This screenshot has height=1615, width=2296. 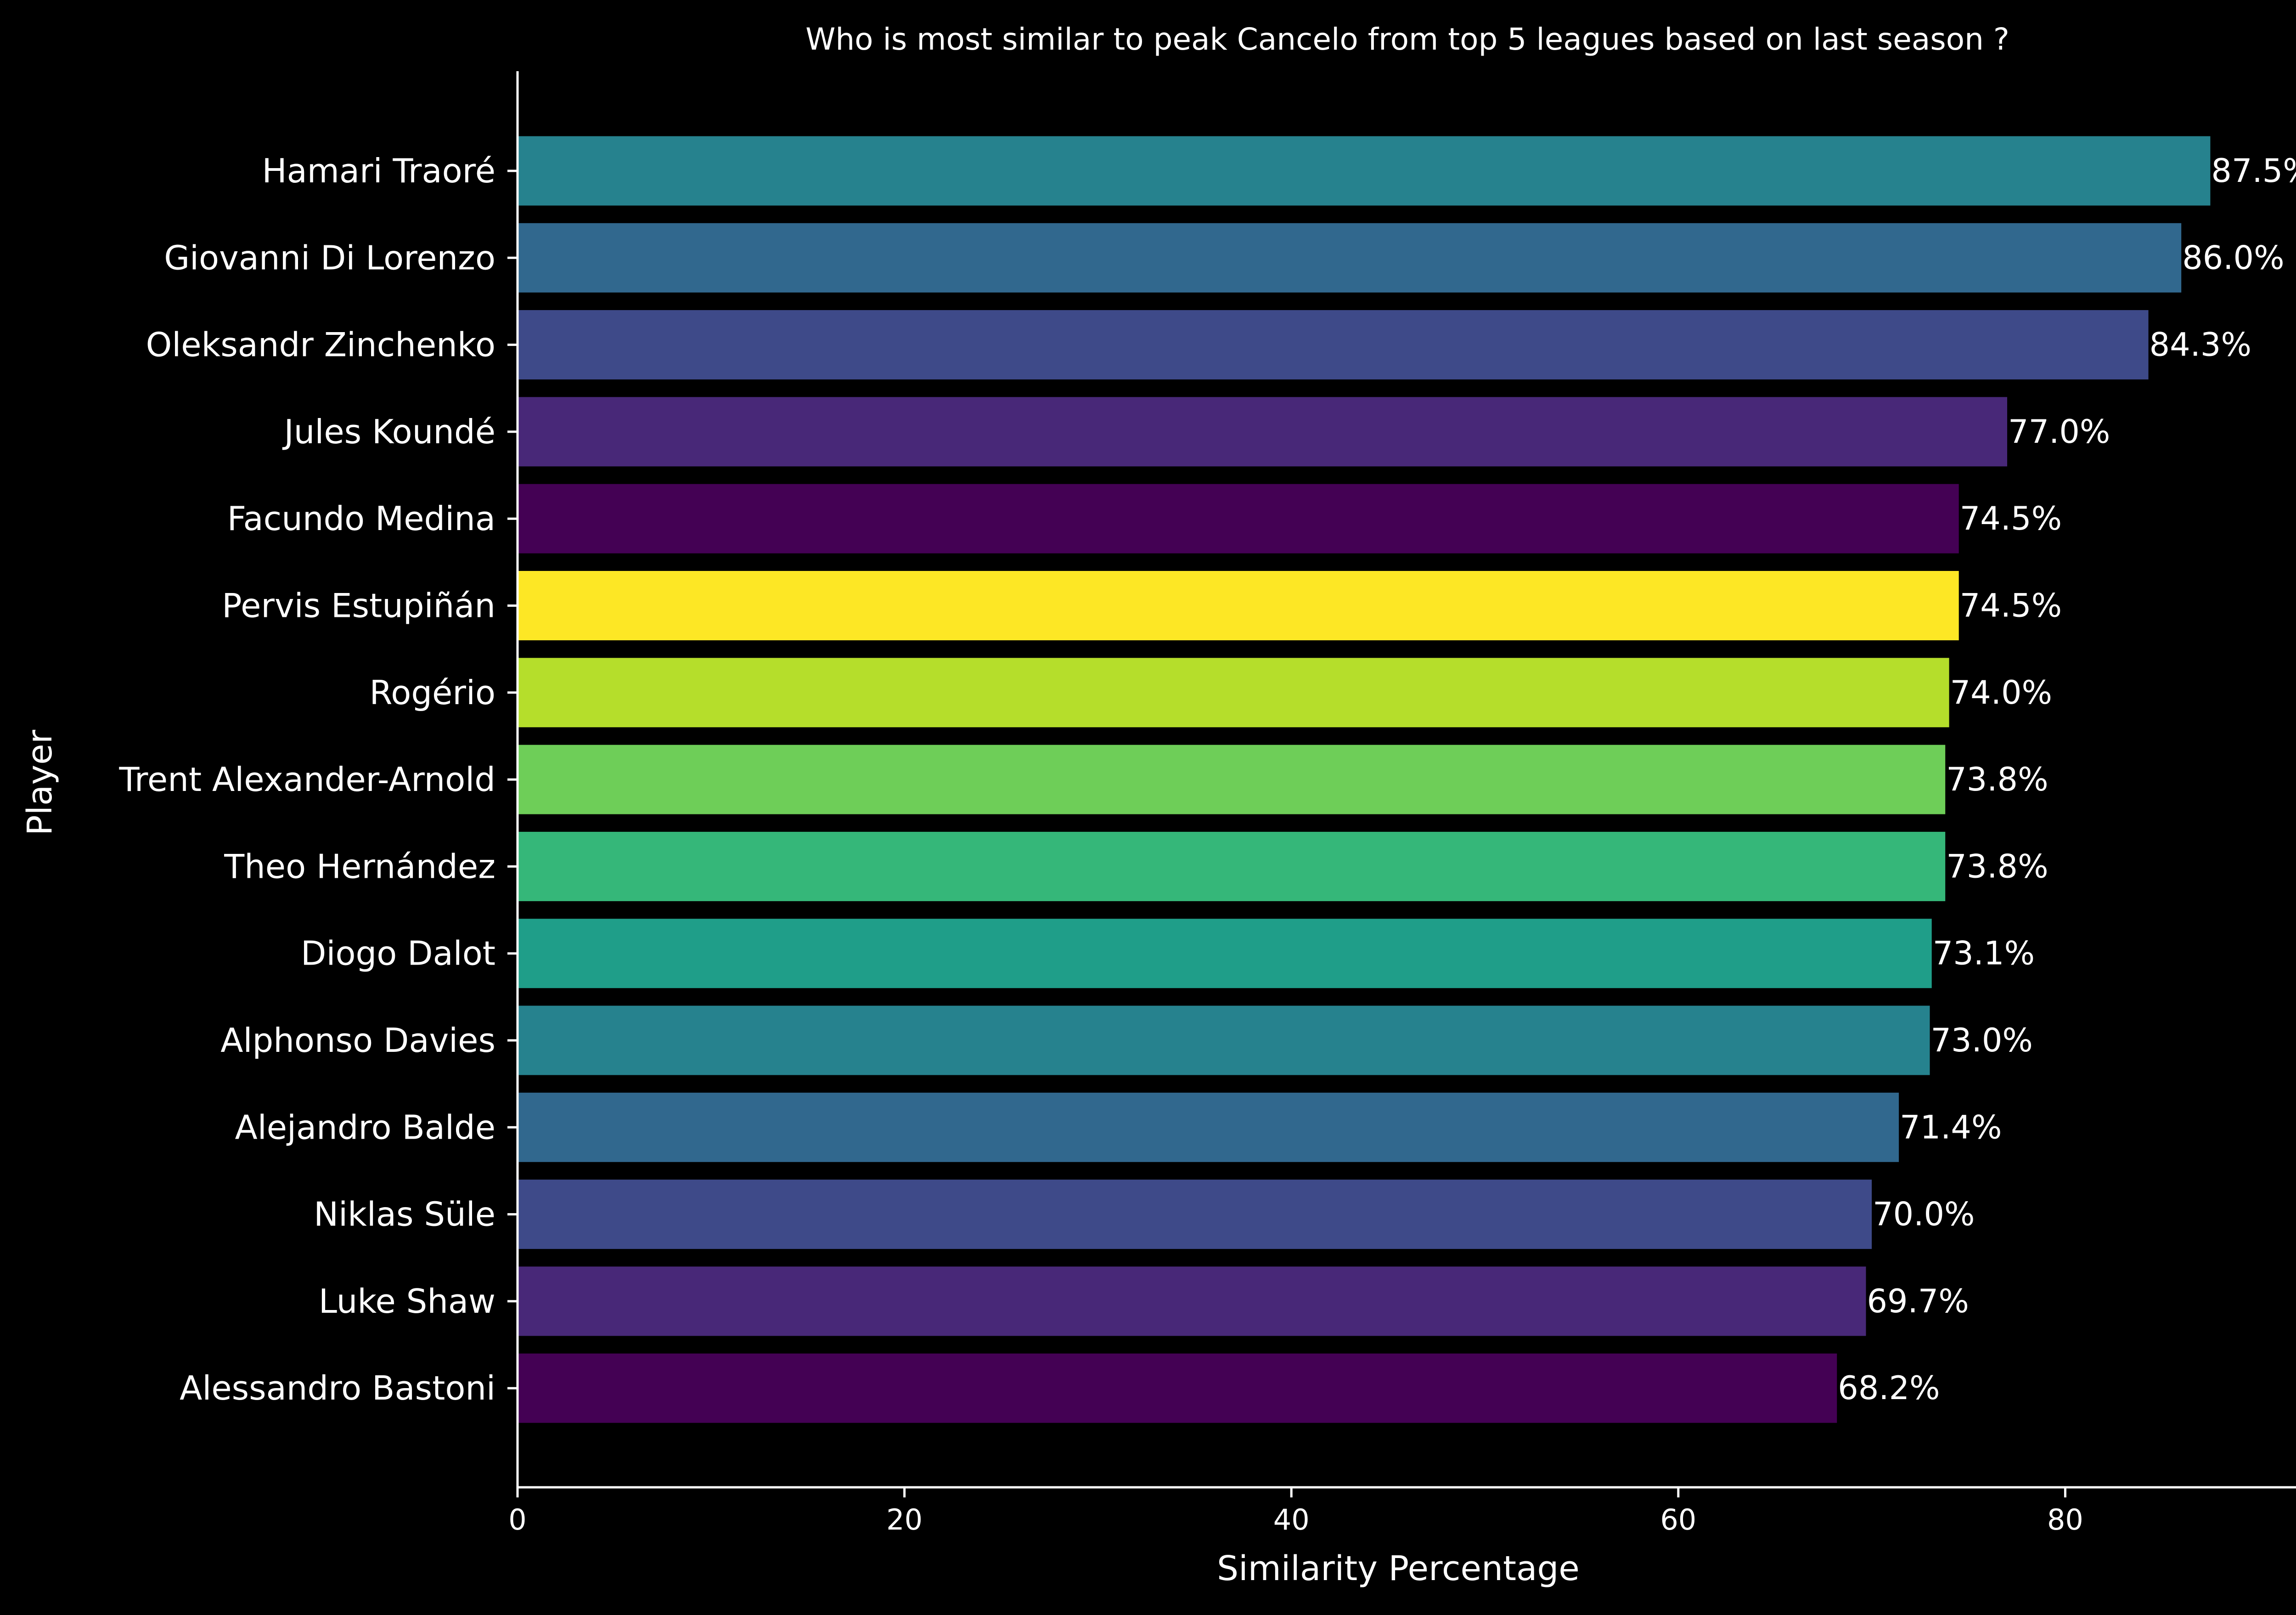 I want to click on y-tick-label: Luke Shaw, so click(x=407, y=1301).